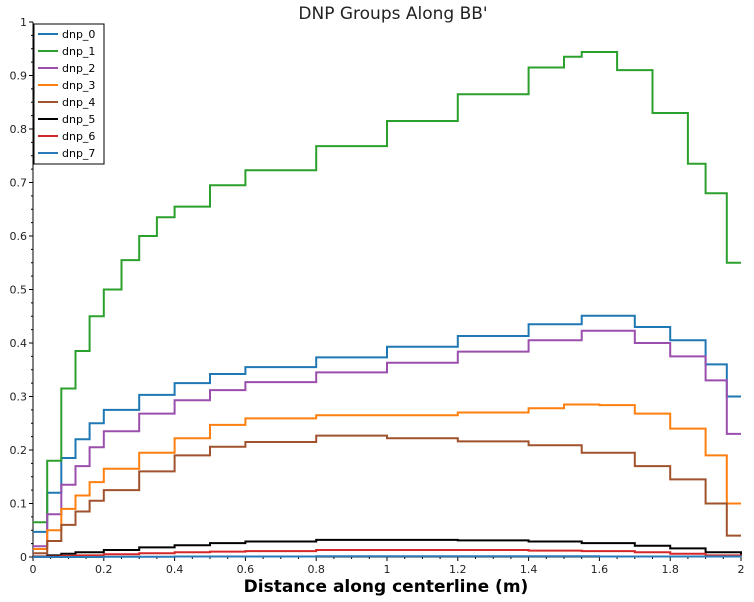 The image size is (754, 602). What do you see at coordinates (78, 68) in the screenshot?
I see `legend-label-dnp_2: dnp_2` at bounding box center [78, 68].